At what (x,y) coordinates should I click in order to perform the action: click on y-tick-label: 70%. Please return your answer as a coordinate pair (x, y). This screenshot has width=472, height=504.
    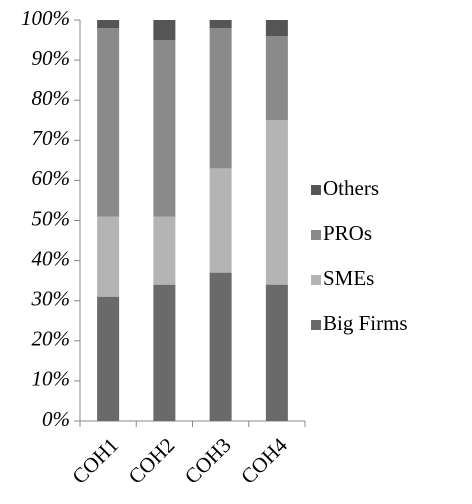
    Looking at the image, I should click on (51, 138).